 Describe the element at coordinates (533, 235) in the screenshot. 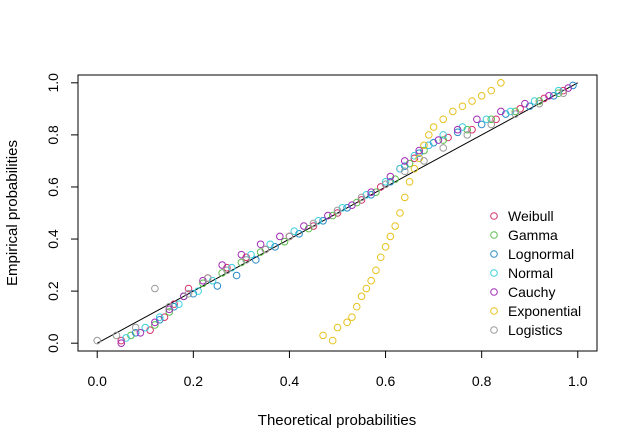

I see `legend-label-gamma: Gamma` at that location.